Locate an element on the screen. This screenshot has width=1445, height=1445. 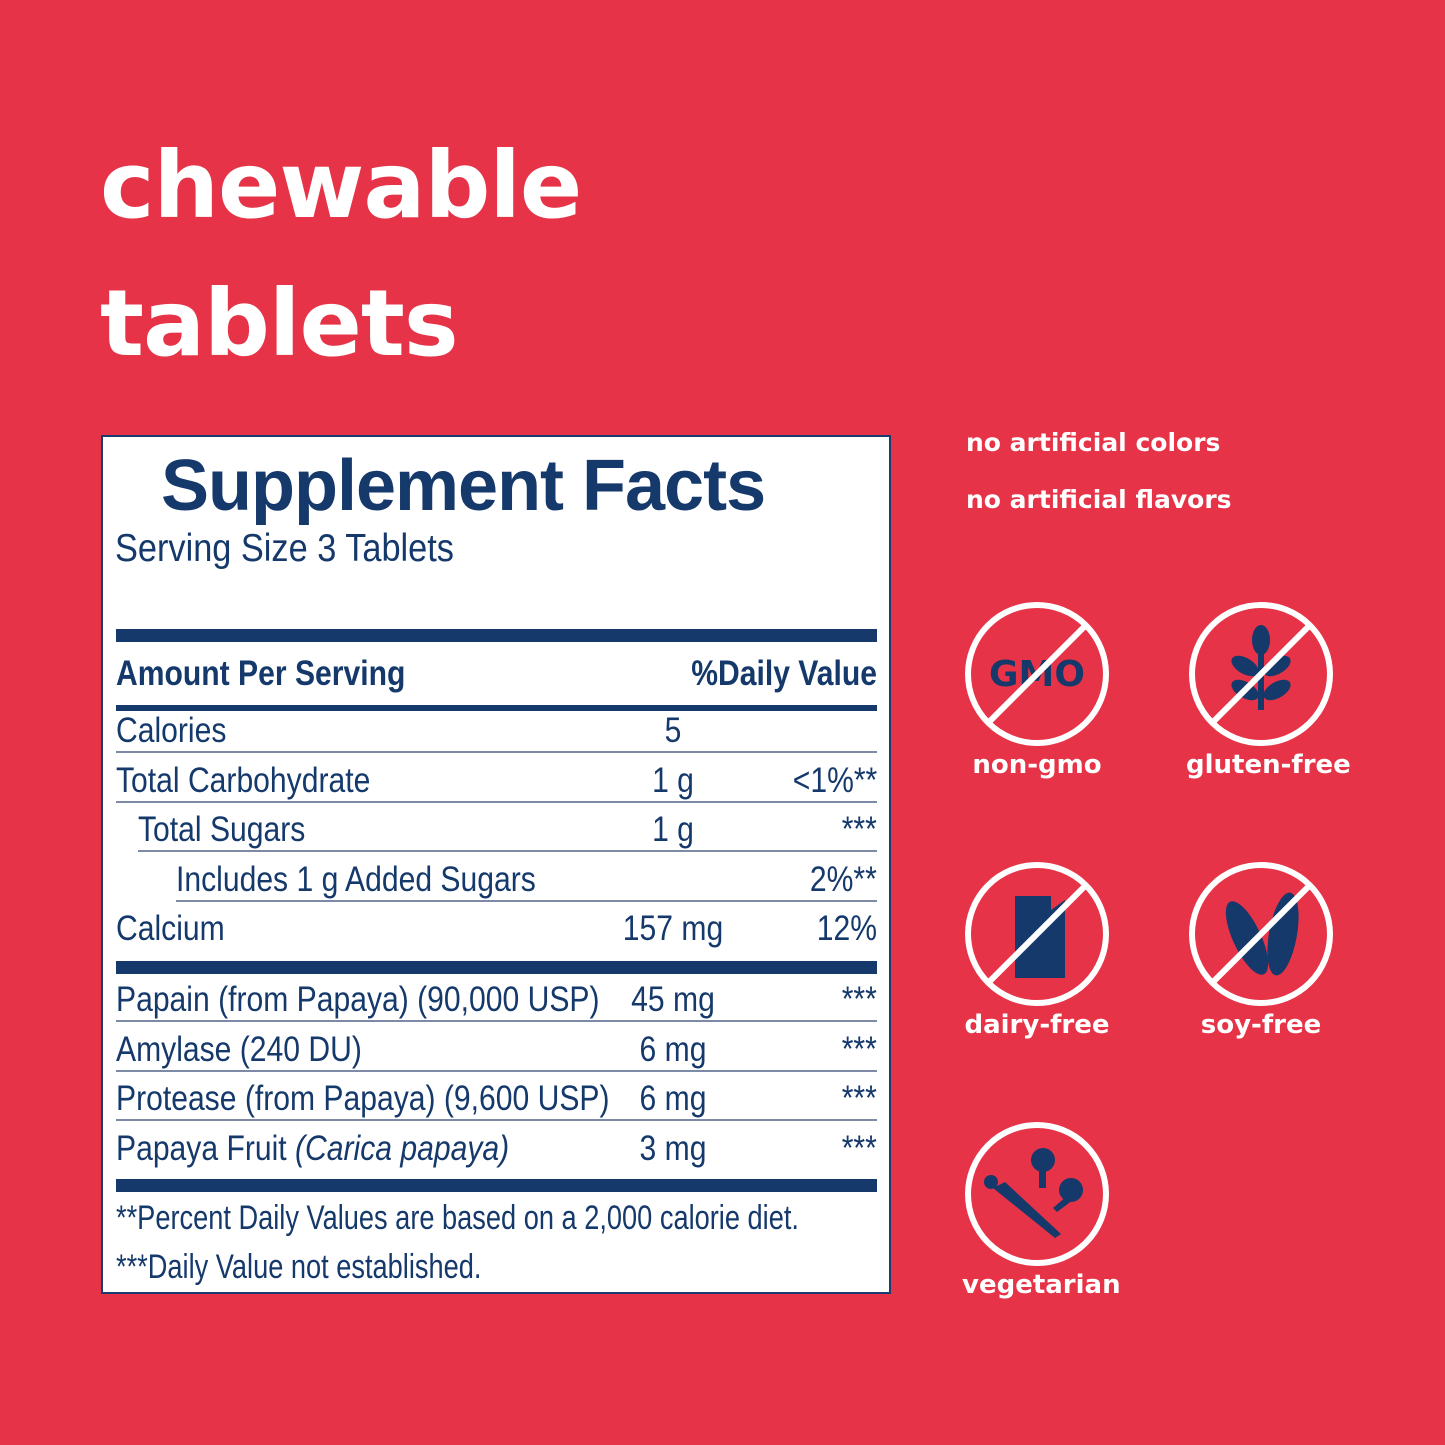
row-amount: 5 is located at coordinates (673, 730).